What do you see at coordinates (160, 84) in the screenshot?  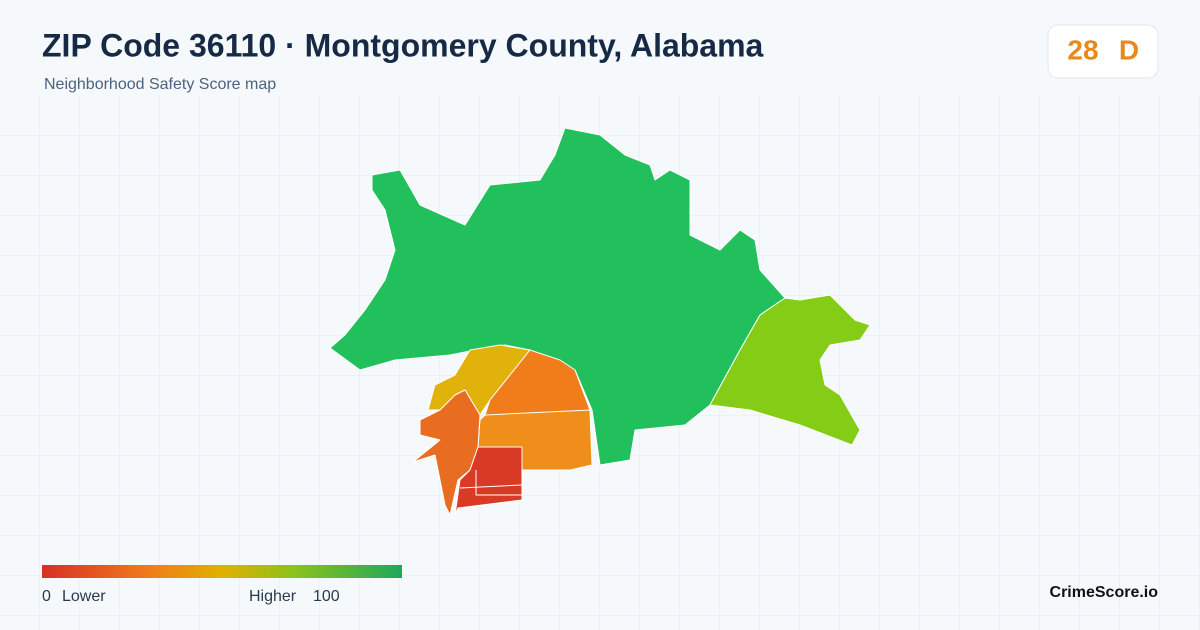 I see `subtitle: Neighborhood Safety Score map` at bounding box center [160, 84].